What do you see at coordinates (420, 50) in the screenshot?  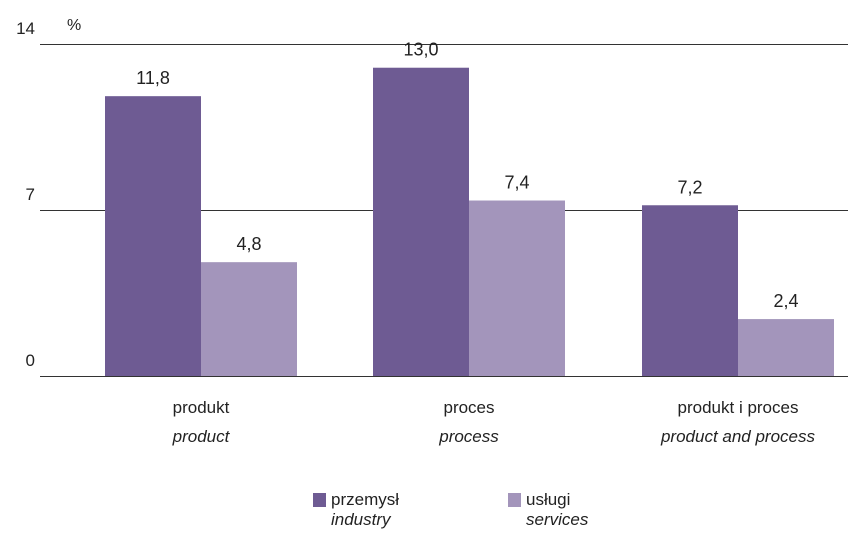 I see `data-label: 13,0` at bounding box center [420, 50].